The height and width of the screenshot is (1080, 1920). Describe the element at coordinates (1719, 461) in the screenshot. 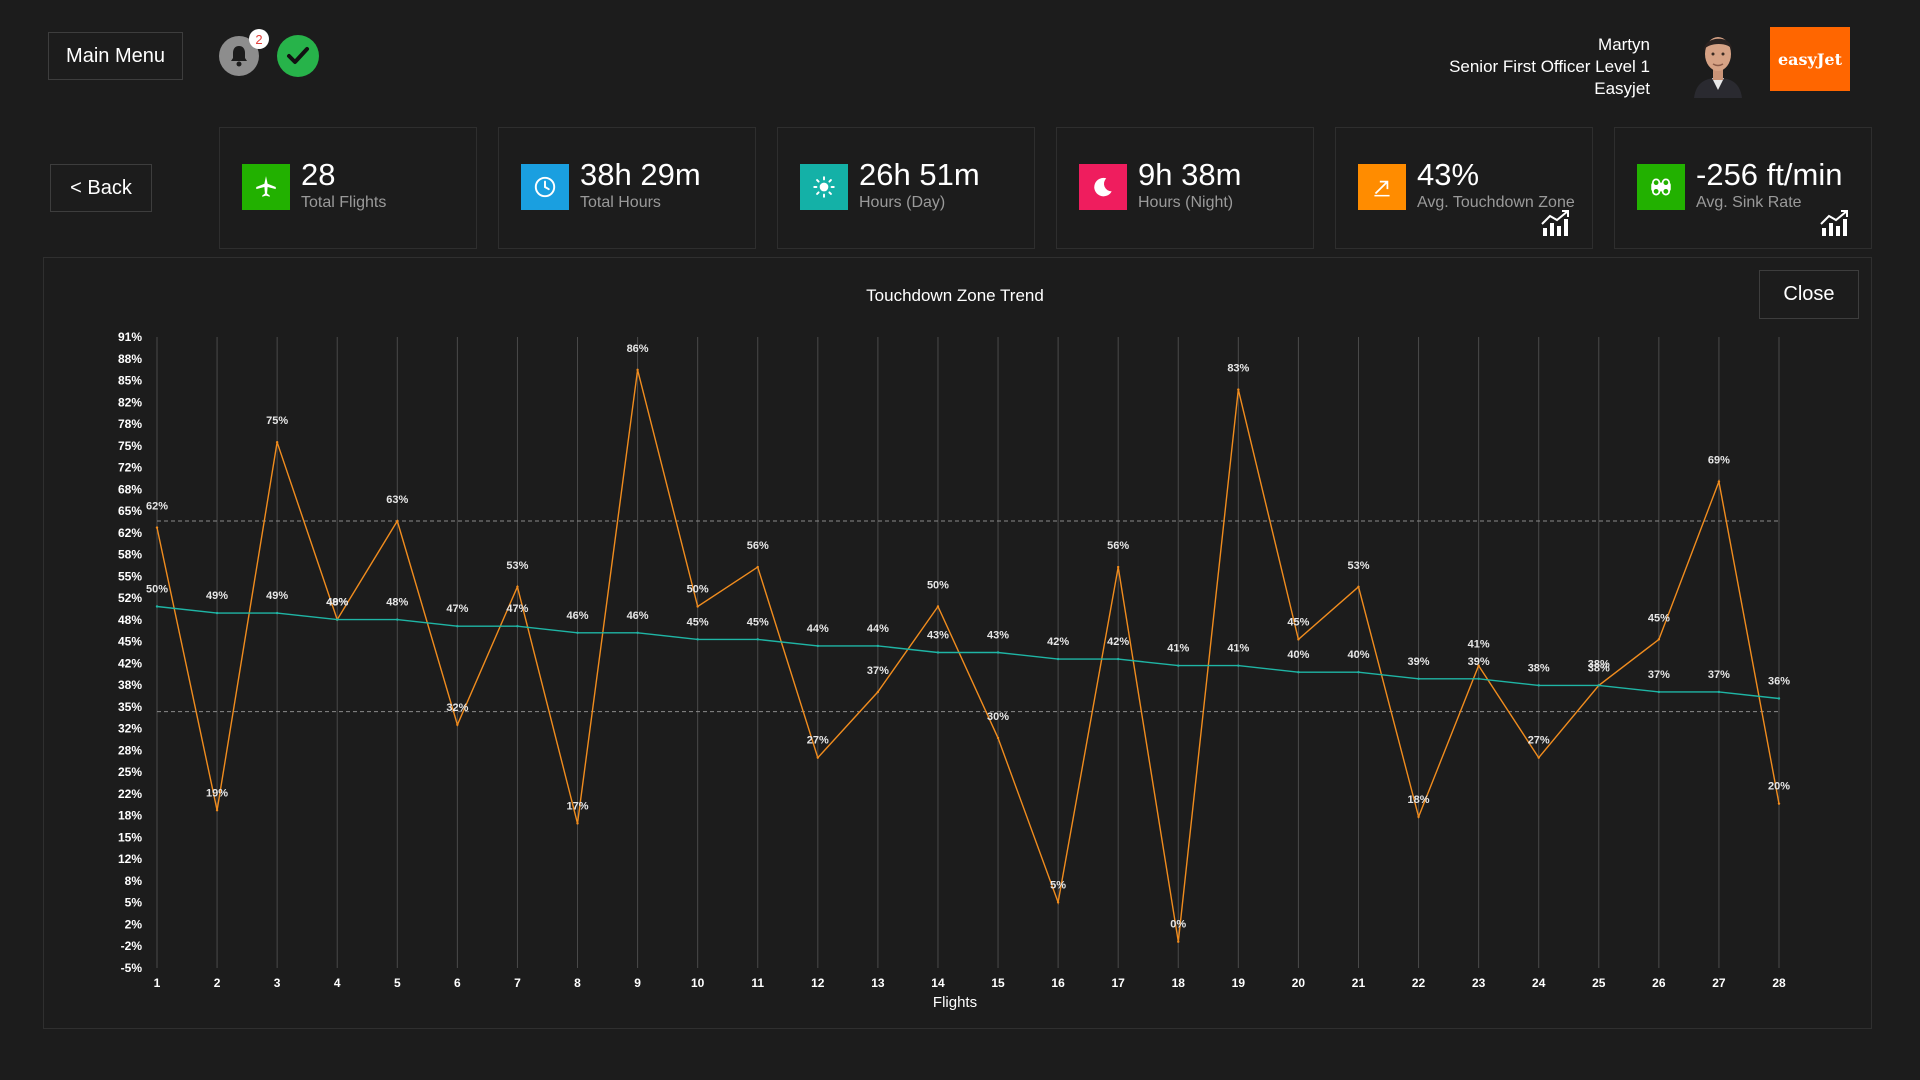

I see `data-label: 69%` at that location.